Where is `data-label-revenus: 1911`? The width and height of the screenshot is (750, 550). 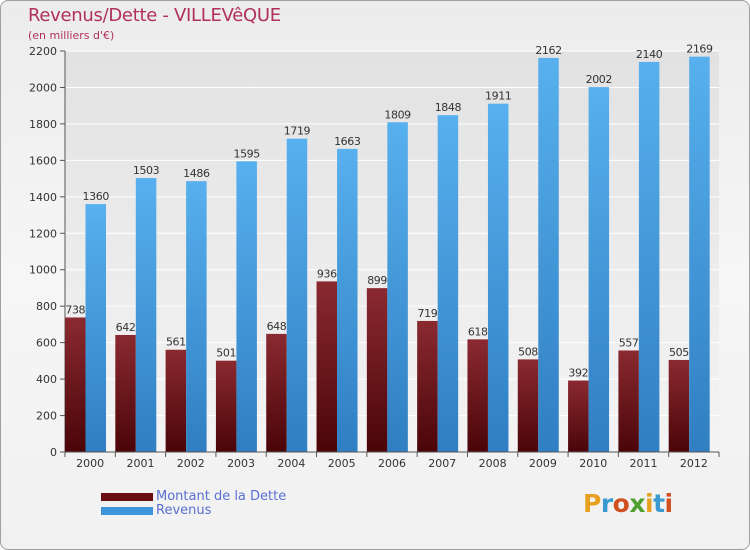 data-label-revenus: 1911 is located at coordinates (498, 96).